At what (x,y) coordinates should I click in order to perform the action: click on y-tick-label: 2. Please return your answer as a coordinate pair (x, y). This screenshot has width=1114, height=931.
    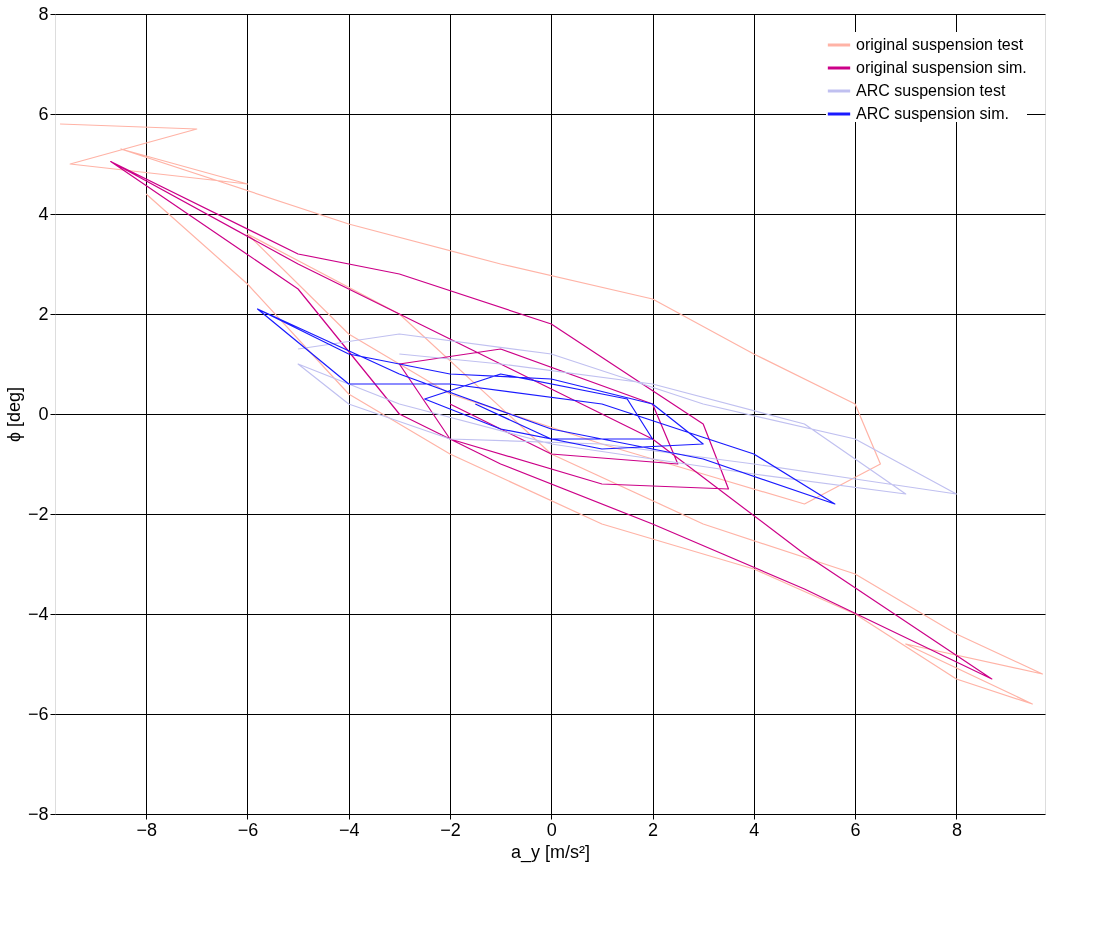
    Looking at the image, I should click on (43, 313).